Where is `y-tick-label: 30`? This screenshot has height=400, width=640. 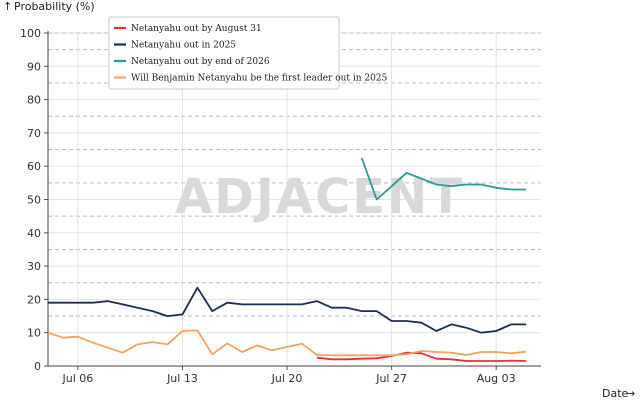
y-tick-label: 30 is located at coordinates (34, 266).